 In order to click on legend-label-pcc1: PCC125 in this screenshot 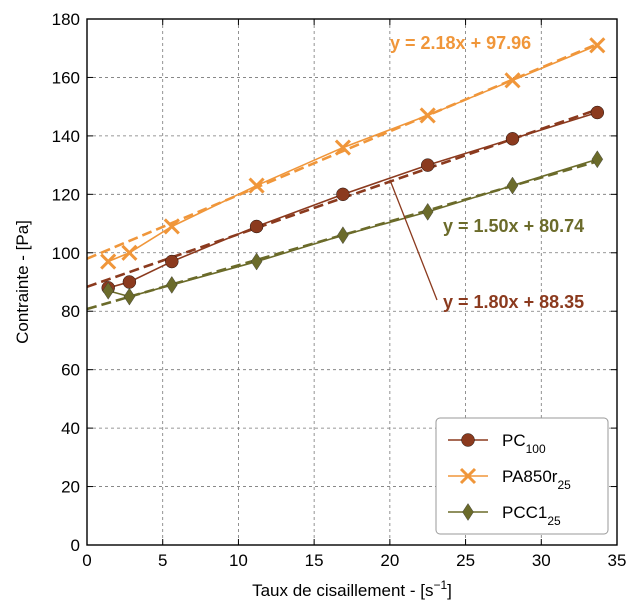, I will do `click(531, 515)`.